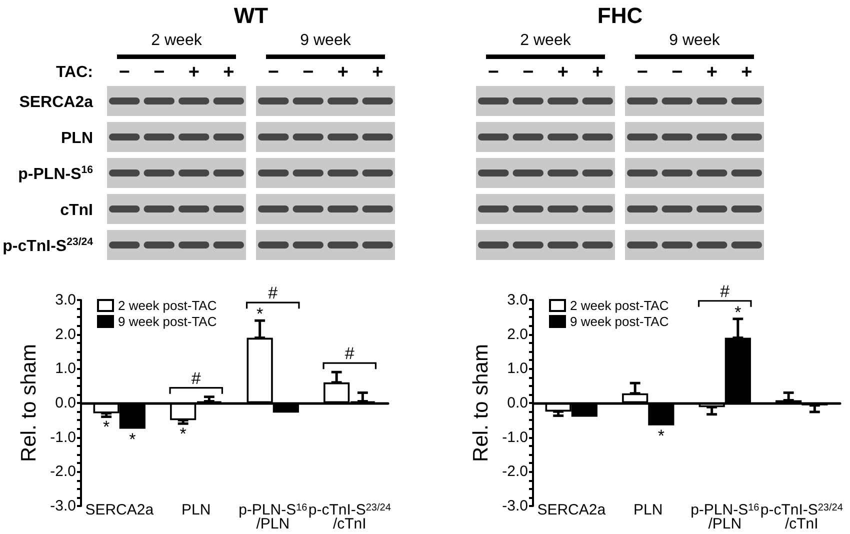 This screenshot has width=850, height=534. I want to click on text: WT, so click(251, 15).